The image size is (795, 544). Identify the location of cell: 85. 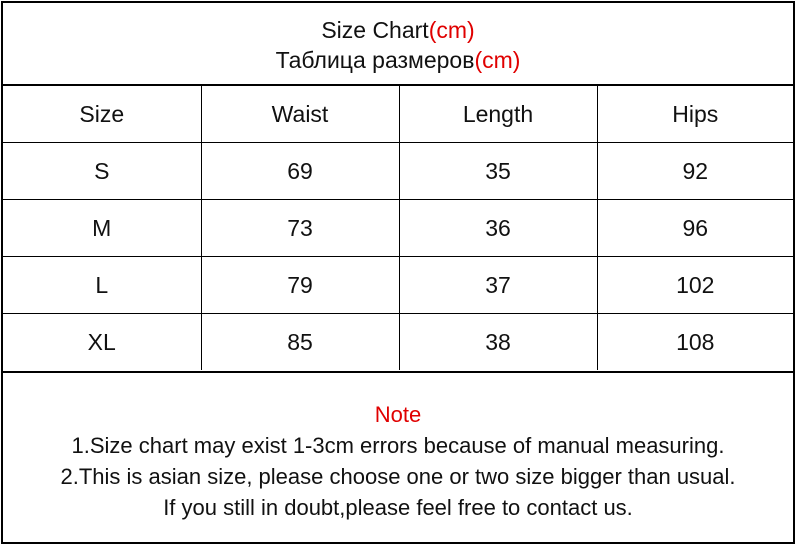
(300, 341).